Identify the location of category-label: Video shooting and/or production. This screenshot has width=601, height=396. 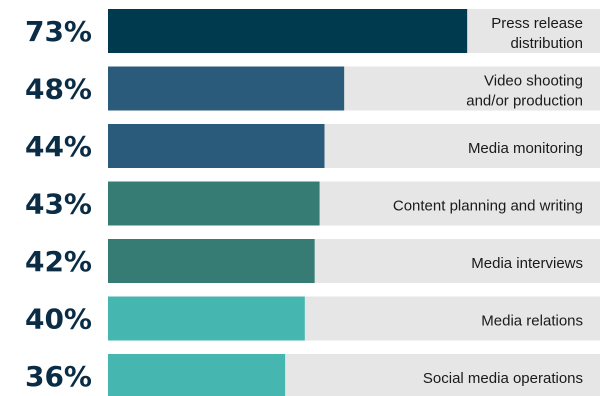
(524, 91).